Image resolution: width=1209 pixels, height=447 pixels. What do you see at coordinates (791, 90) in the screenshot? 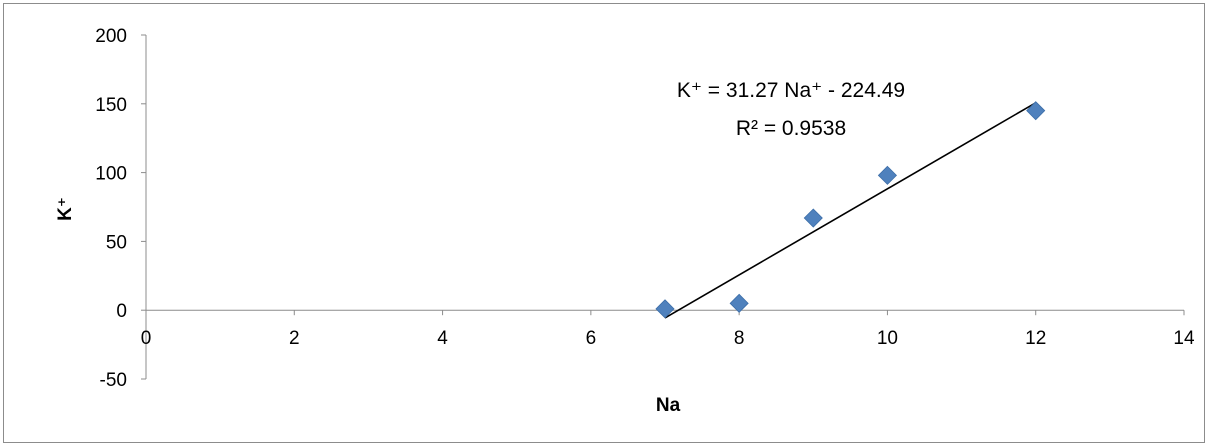
I see `trendline-equation: K⁺ = 31.27 Na⁺ - 224.49` at bounding box center [791, 90].